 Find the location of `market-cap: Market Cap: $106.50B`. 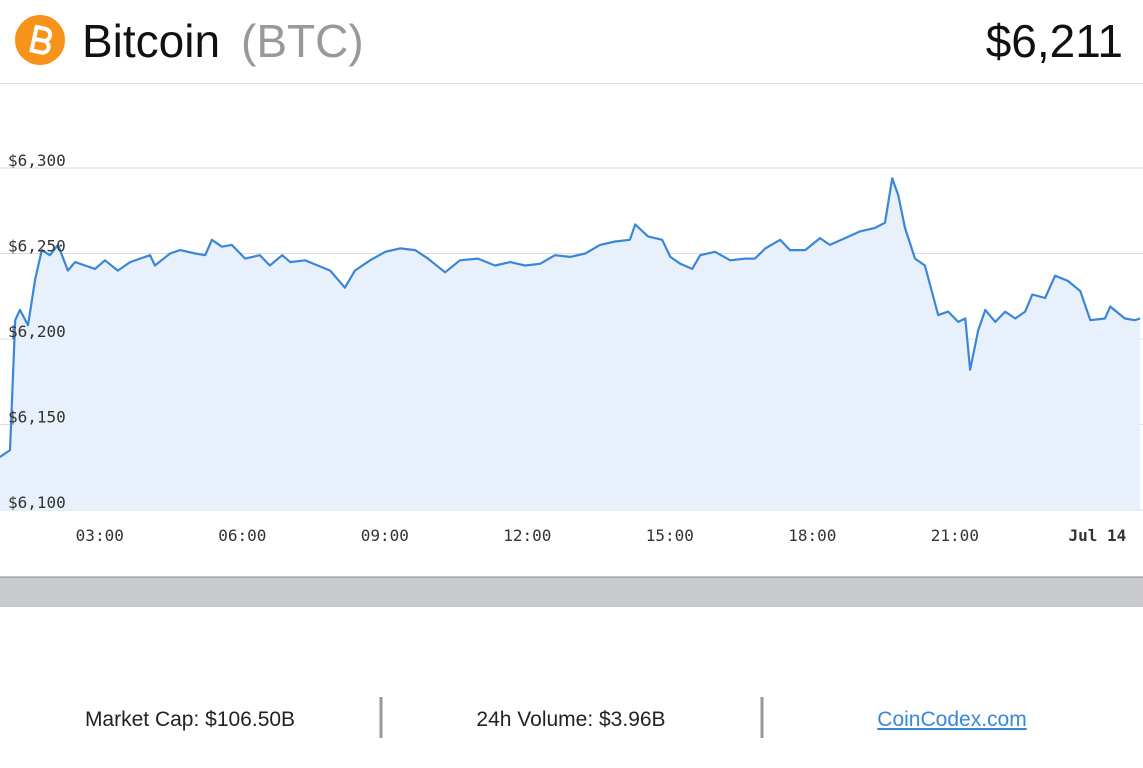

market-cap: Market Cap: $106.50B is located at coordinates (190, 719).